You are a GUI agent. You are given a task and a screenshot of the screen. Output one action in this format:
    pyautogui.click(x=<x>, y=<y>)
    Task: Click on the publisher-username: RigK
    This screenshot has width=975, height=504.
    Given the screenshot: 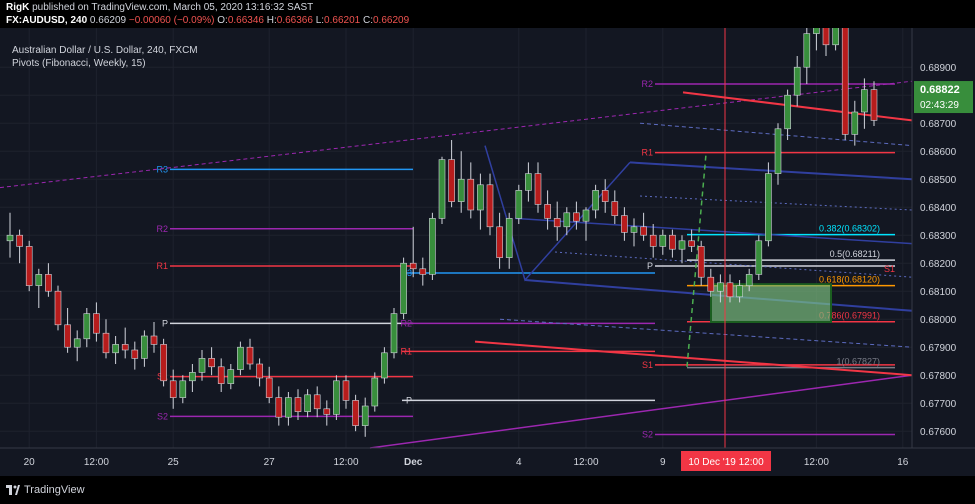 What is the action you would take?
    pyautogui.click(x=18, y=7)
    